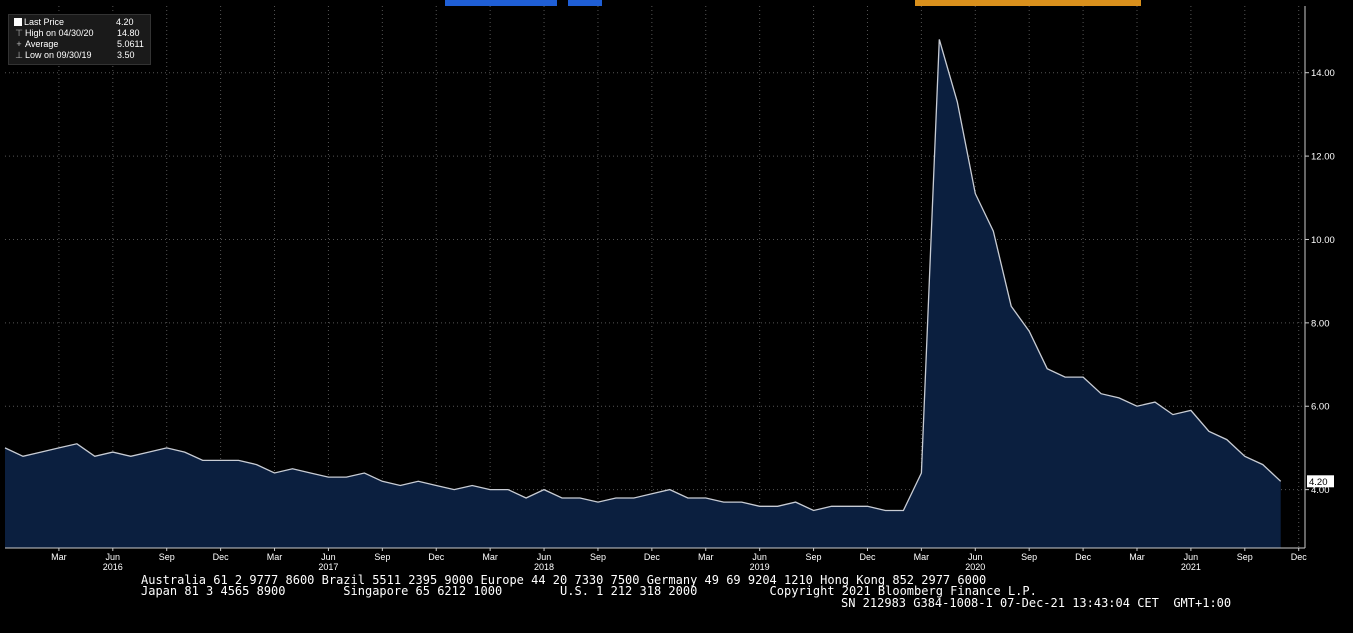  What do you see at coordinates (975, 567) in the screenshot?
I see `x-year-label: 2020` at bounding box center [975, 567].